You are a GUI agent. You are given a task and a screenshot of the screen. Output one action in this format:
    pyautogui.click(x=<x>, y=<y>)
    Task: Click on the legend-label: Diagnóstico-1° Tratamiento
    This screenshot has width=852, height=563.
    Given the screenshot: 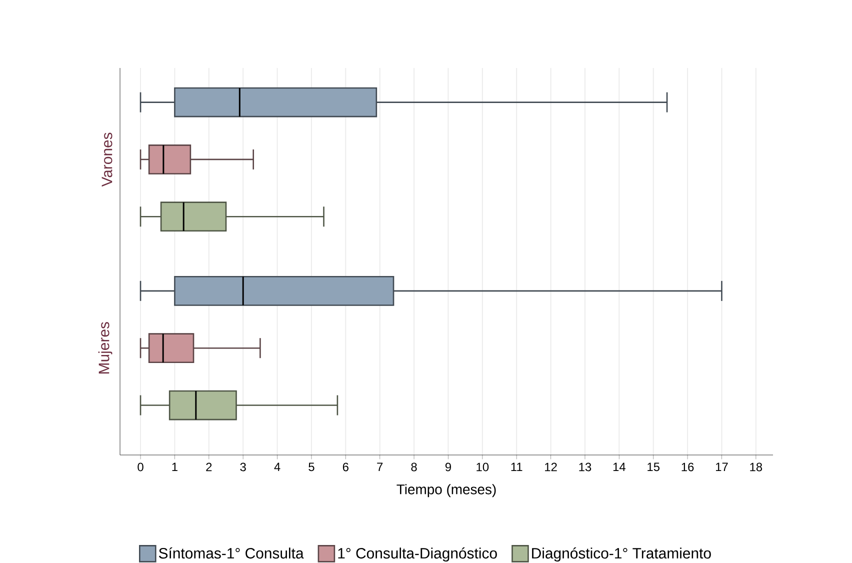 What is the action you would take?
    pyautogui.click(x=621, y=554)
    